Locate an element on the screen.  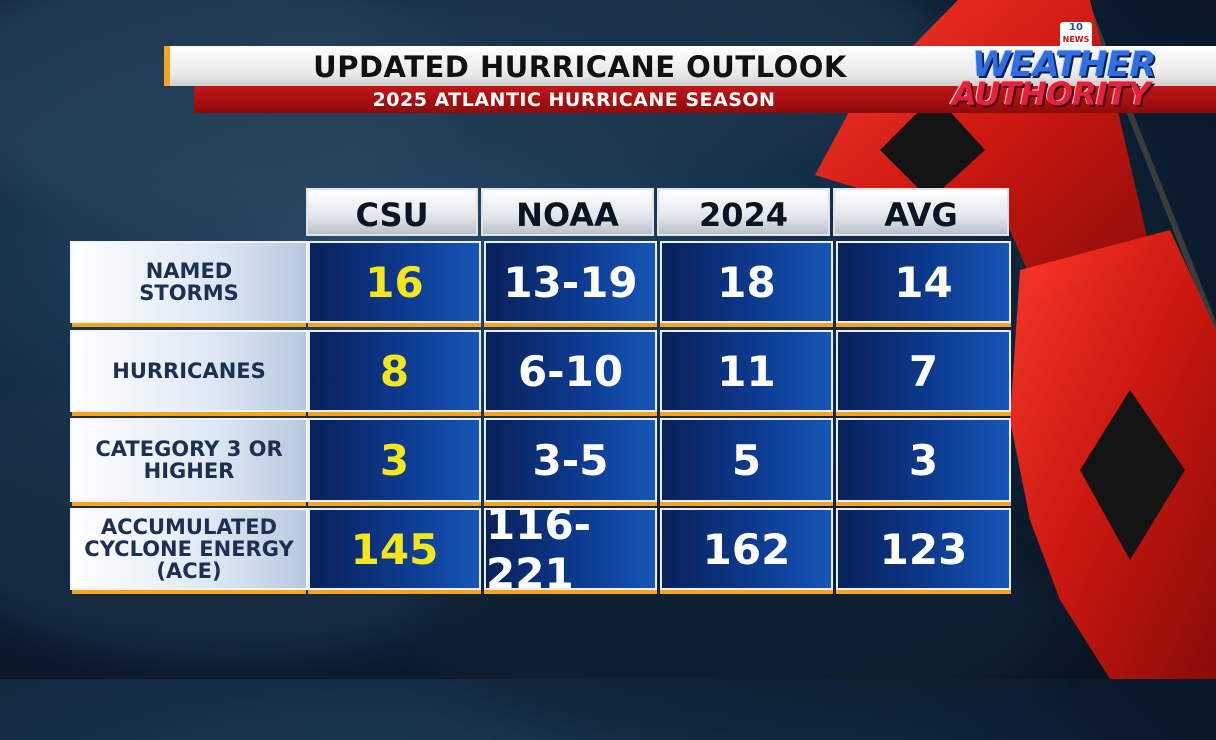
logo-authority-text: AUTHORITY is located at coordinates (1051, 94).